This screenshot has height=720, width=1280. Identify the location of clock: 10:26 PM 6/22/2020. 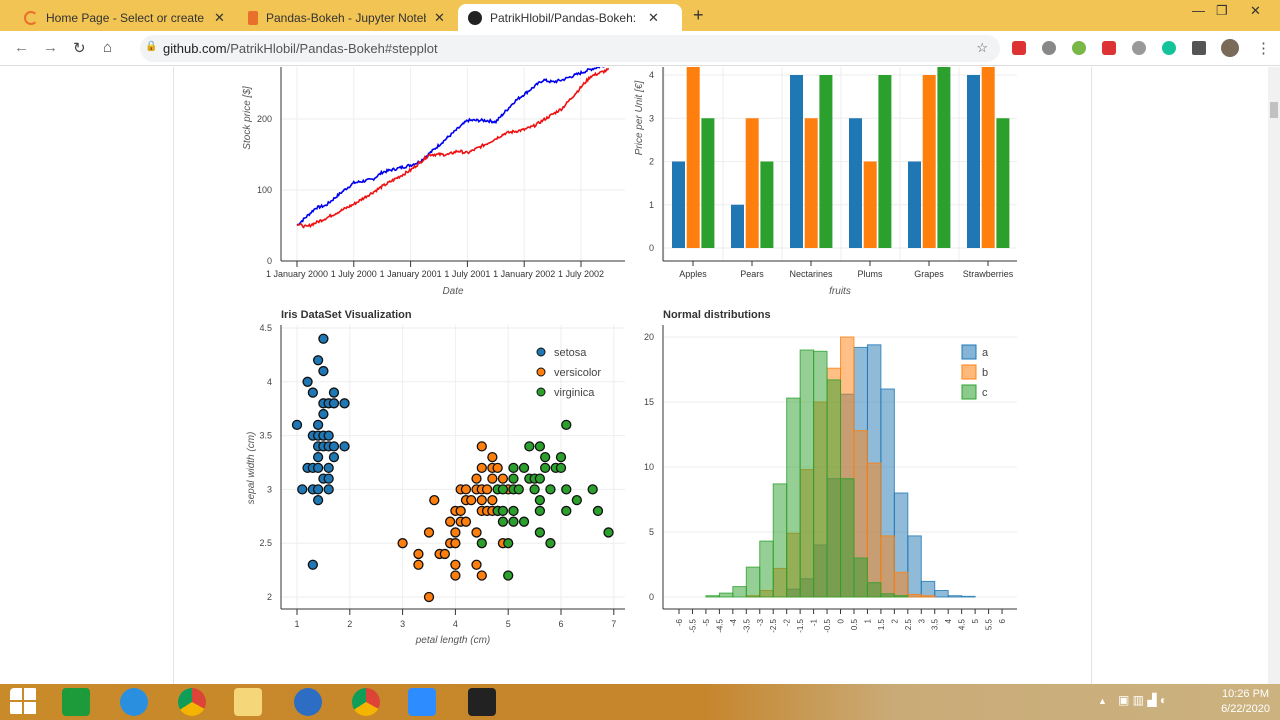
(1245, 702).